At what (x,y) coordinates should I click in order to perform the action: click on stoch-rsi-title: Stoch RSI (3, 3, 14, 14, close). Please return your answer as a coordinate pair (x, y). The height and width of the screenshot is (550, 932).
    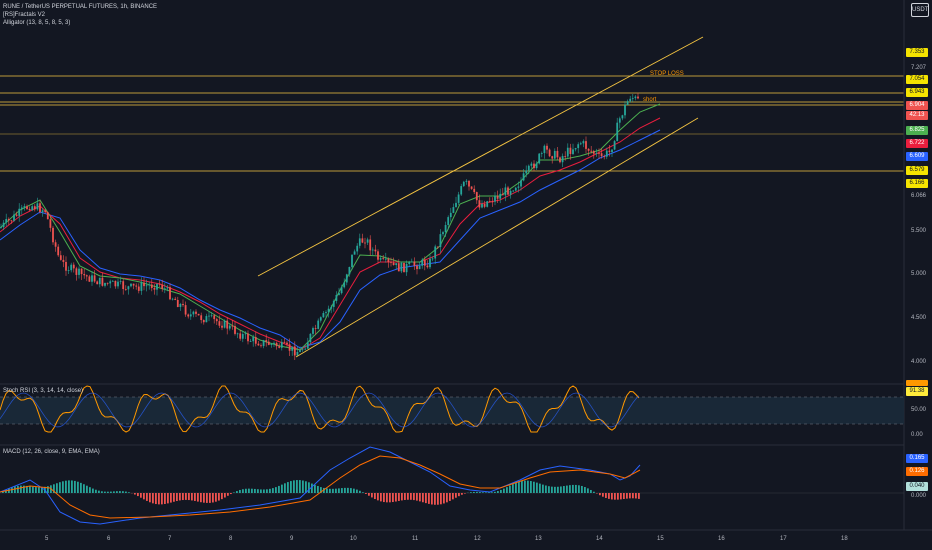
    Looking at the image, I should click on (43, 391).